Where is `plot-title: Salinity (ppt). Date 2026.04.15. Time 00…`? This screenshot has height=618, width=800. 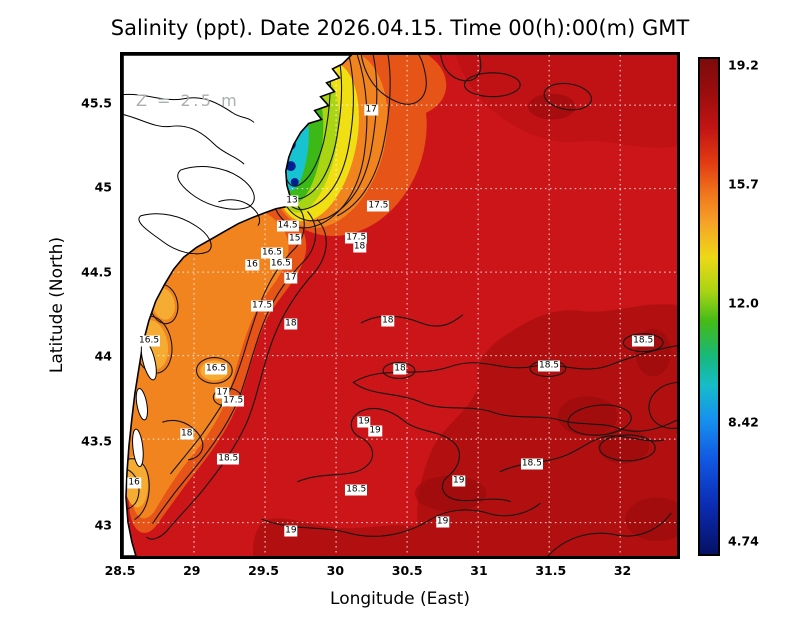 plot-title: Salinity (ppt). Date 2026.04.15. Time 00… is located at coordinates (400, 28).